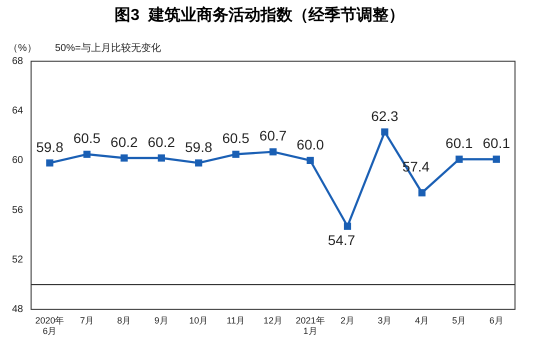 The image size is (553, 343). I want to click on x-tick-label: 4月, so click(421, 320).